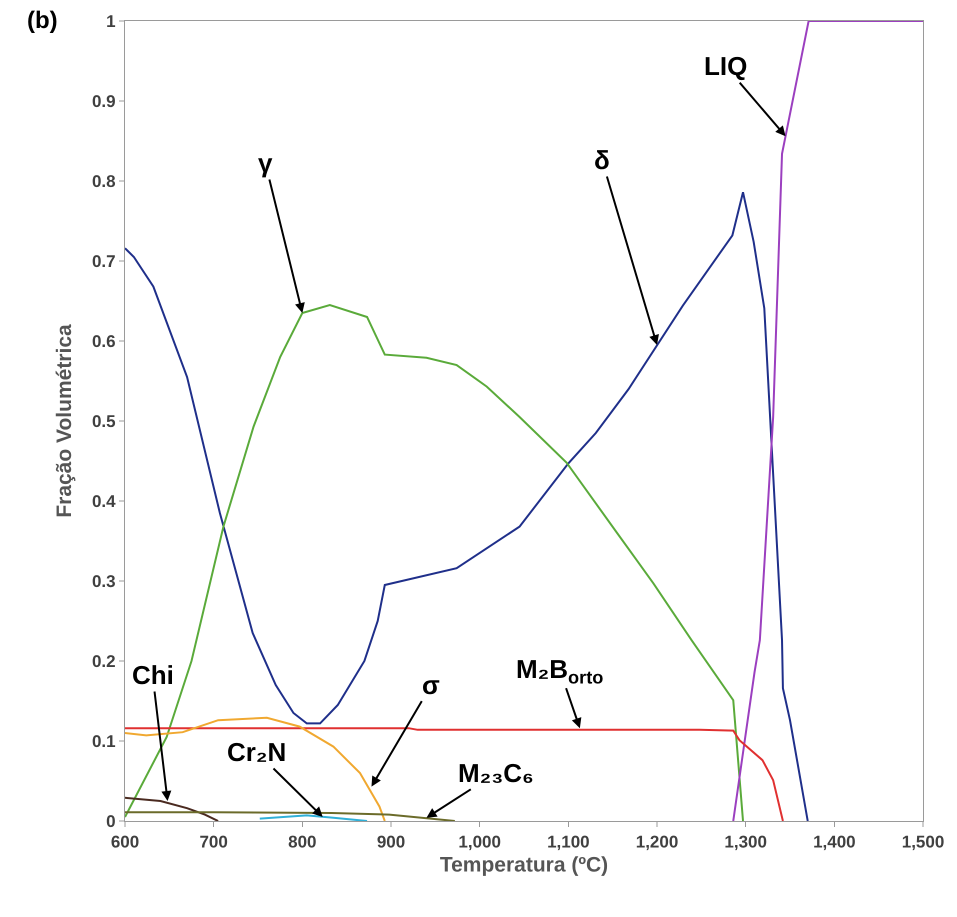  What do you see at coordinates (256, 752) in the screenshot?
I see `annotation: Cr₂N` at bounding box center [256, 752].